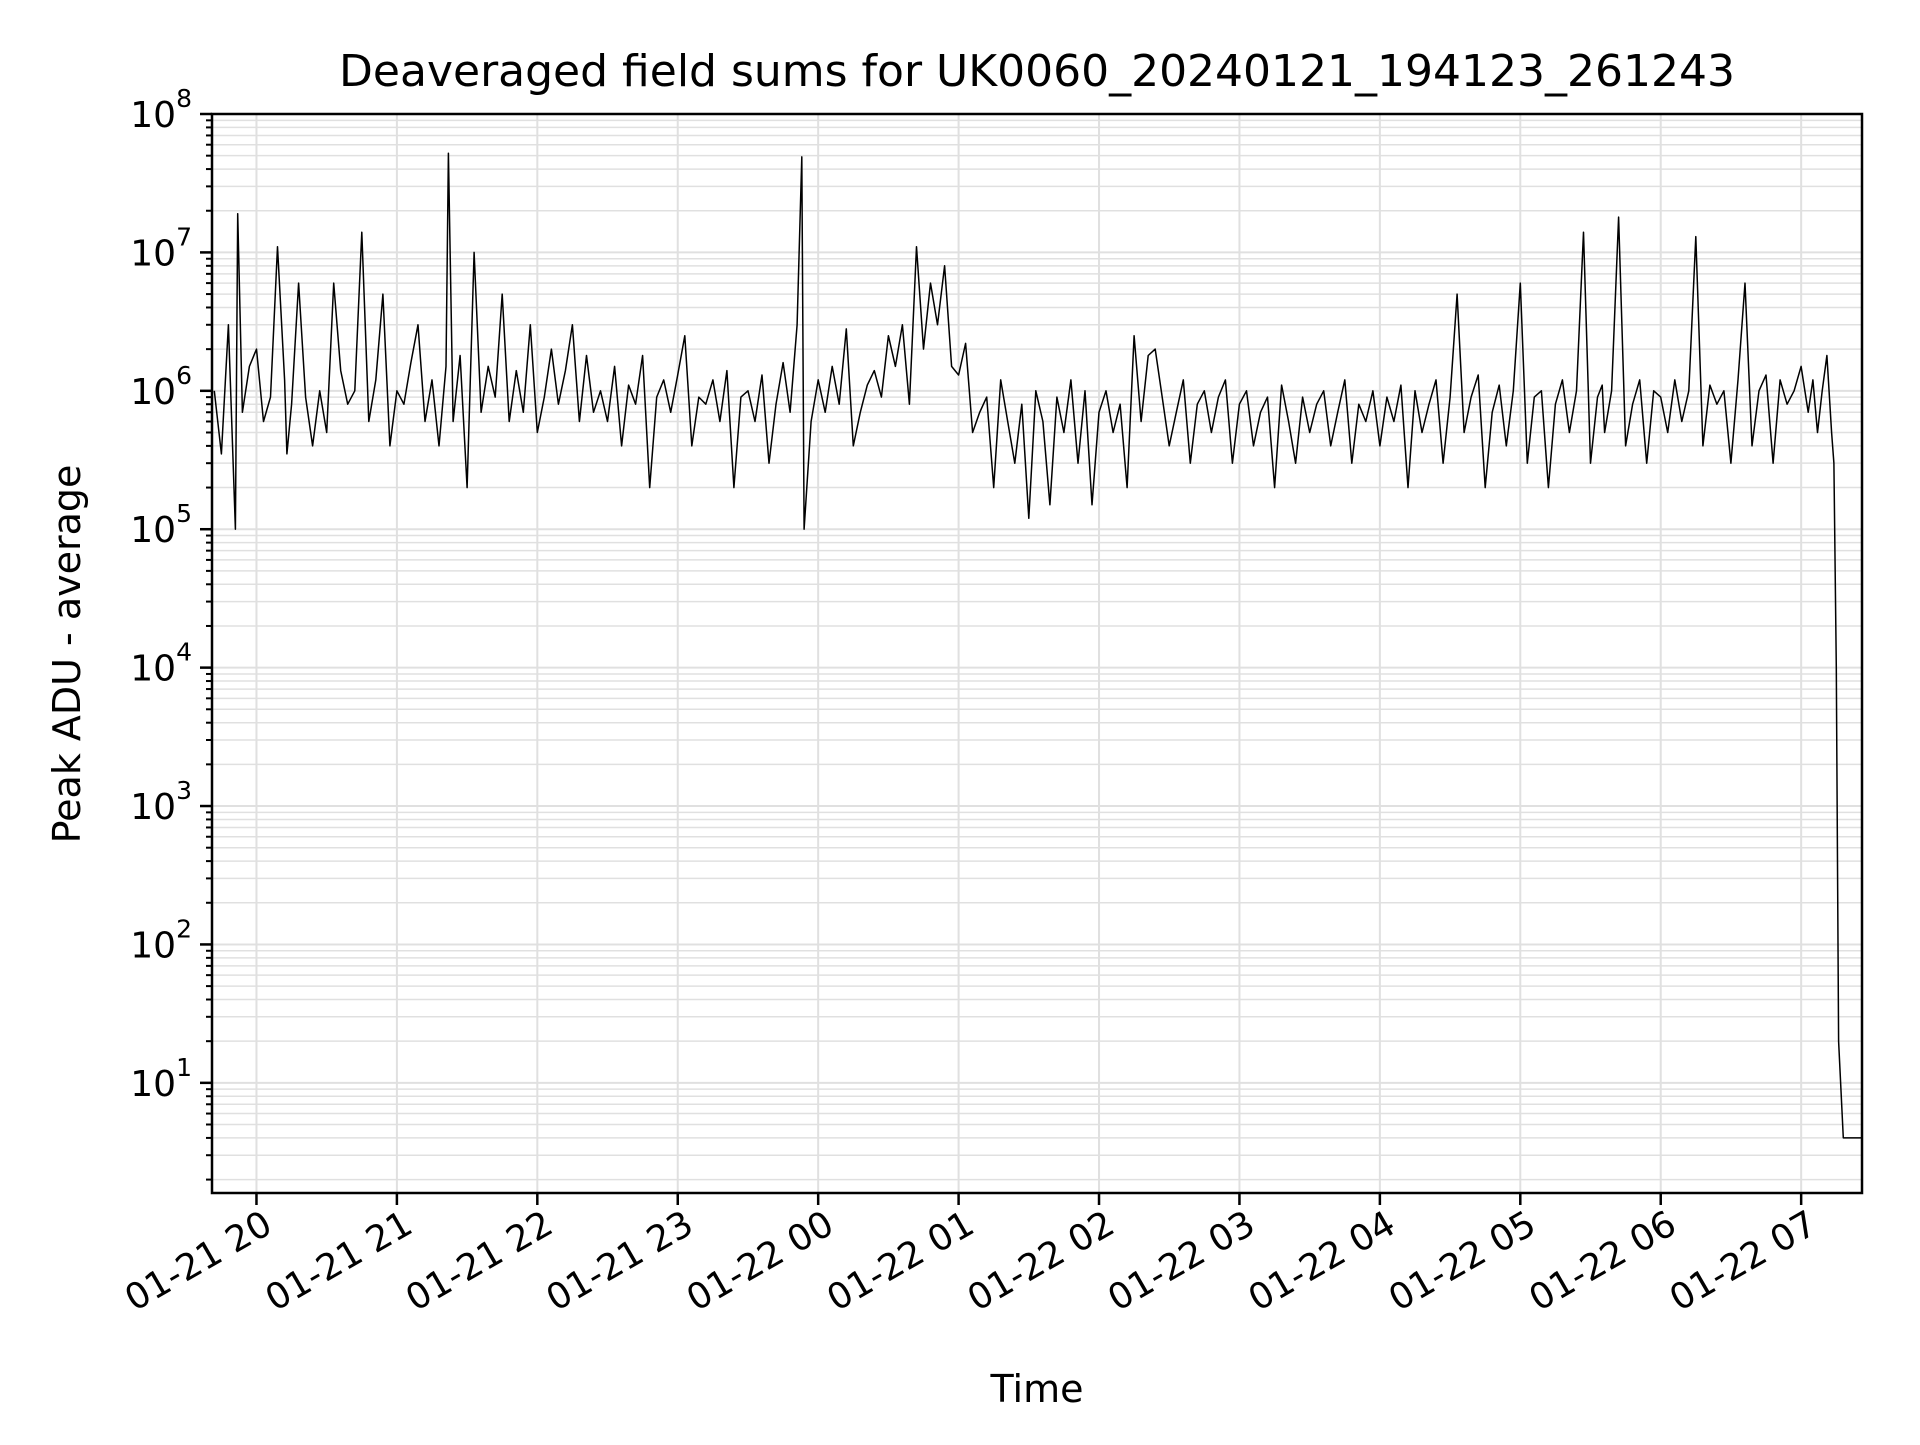  What do you see at coordinates (161, 1079) in the screenshot?
I see `y-tick-label: 10¹` at bounding box center [161, 1079].